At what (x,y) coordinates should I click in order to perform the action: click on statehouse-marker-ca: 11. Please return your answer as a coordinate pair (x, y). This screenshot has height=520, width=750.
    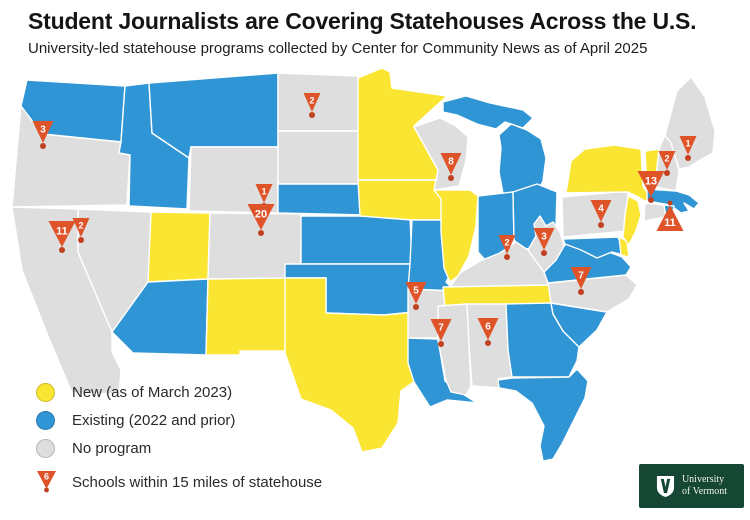
    Looking at the image, I should click on (62, 237).